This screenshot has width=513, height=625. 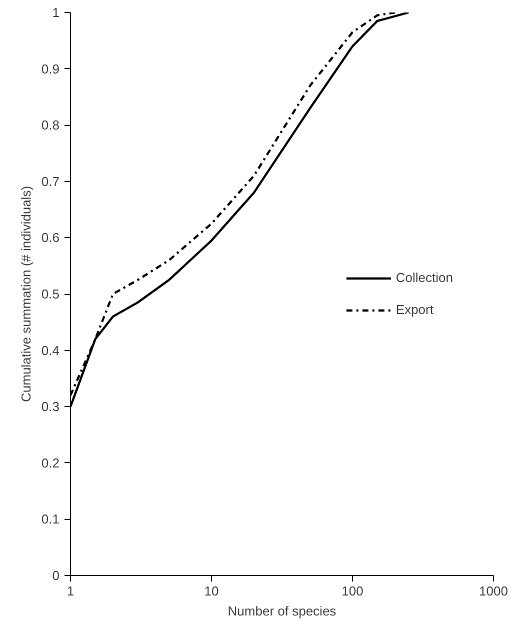 I want to click on y-tick-label: 0.8, so click(x=50, y=125).